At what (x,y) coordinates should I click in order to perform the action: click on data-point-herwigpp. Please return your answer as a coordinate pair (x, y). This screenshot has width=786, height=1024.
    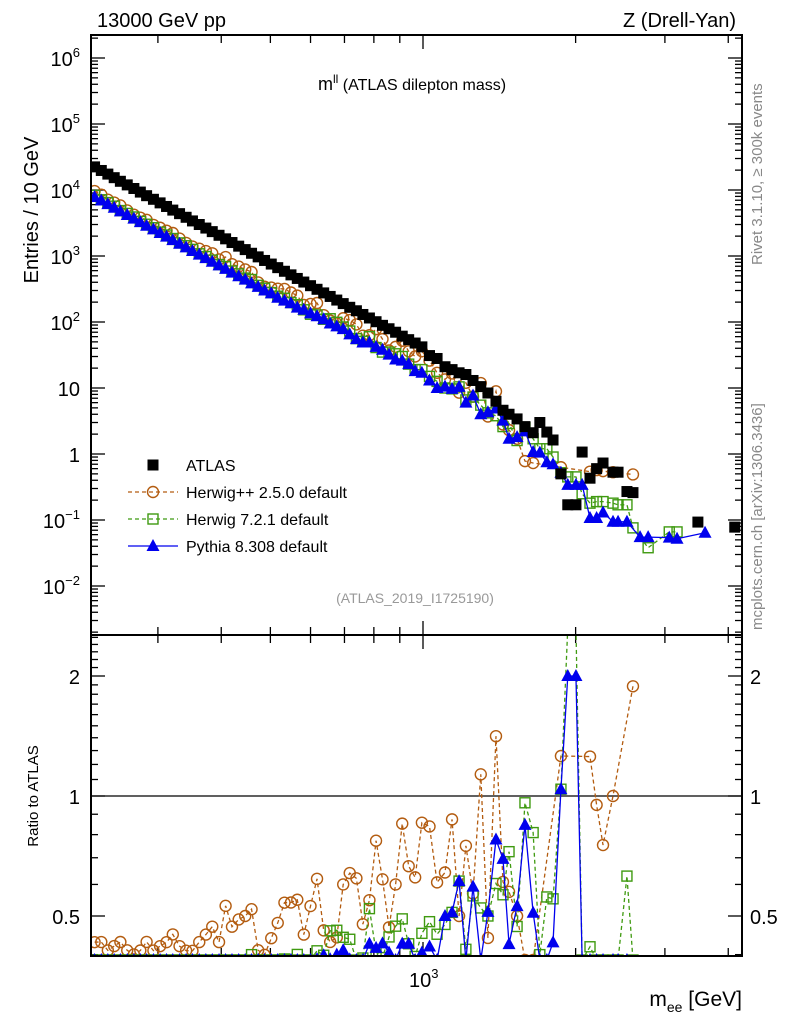
    Looking at the image, I should click on (356, 324).